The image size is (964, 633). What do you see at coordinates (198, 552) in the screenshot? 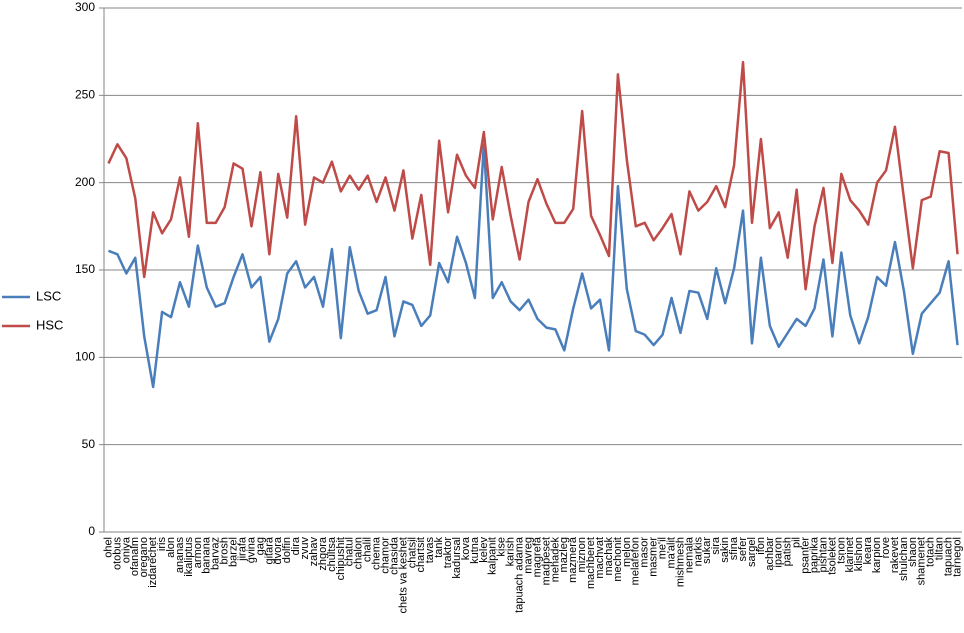
I see `x-tick-label: armon` at bounding box center [198, 552].